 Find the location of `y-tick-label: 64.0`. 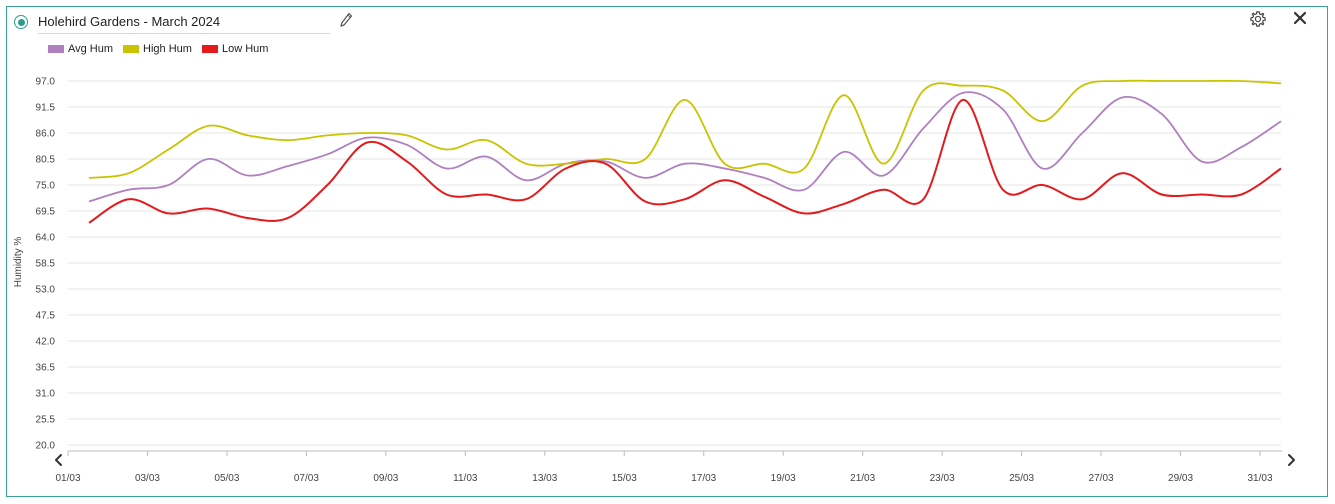

y-tick-label: 64.0 is located at coordinates (46, 238).